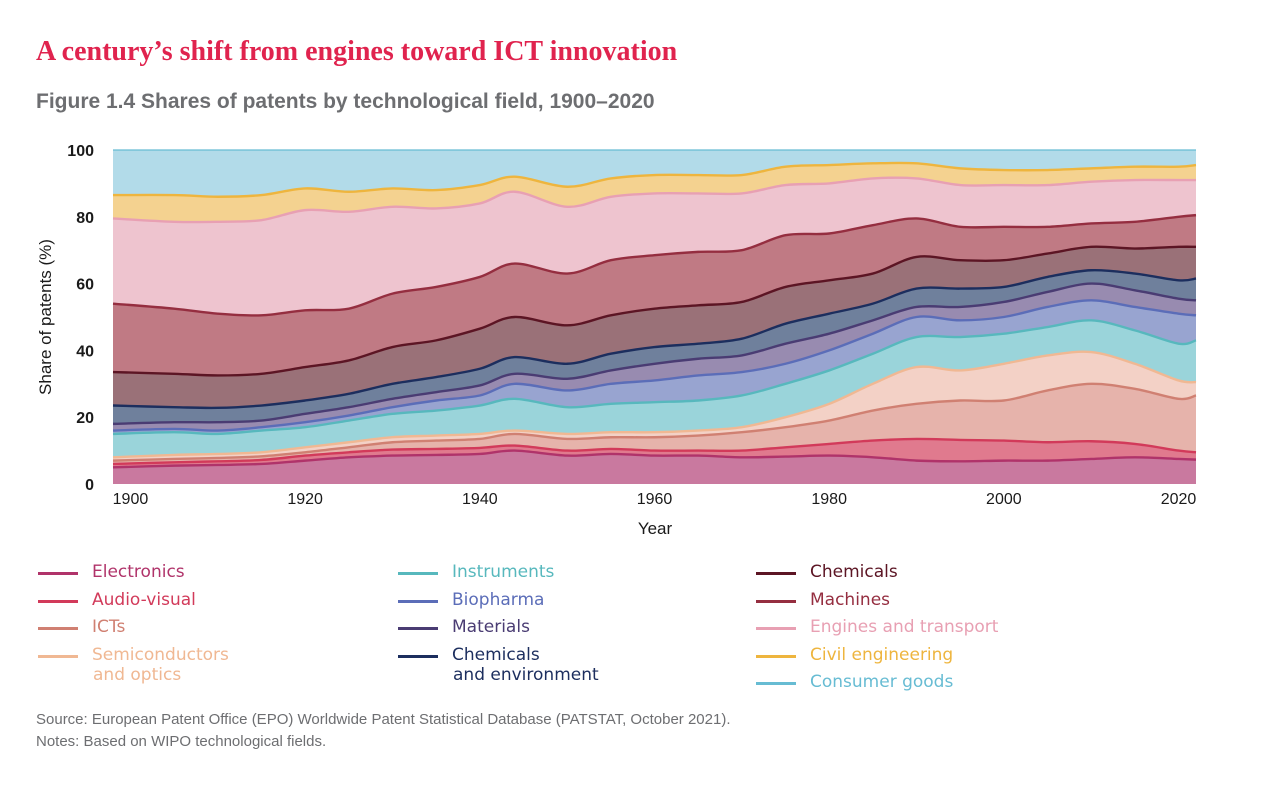 This screenshot has width=1266, height=786. I want to click on line-civil-engineering, so click(654, 179).